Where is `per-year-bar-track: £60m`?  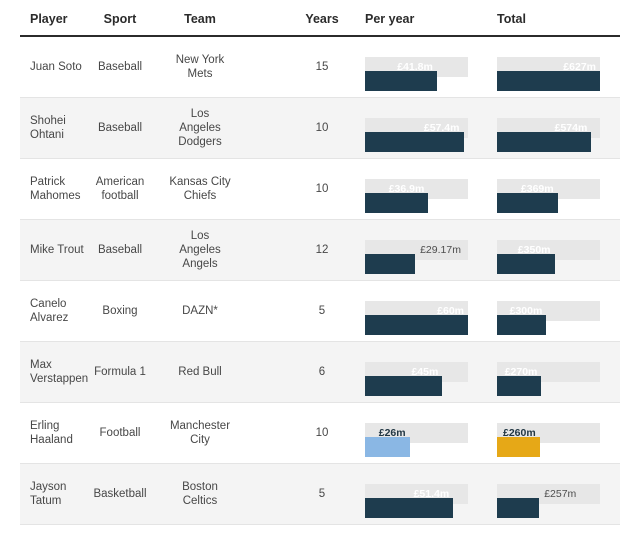
per-year-bar-track: £60m is located at coordinates (416, 318).